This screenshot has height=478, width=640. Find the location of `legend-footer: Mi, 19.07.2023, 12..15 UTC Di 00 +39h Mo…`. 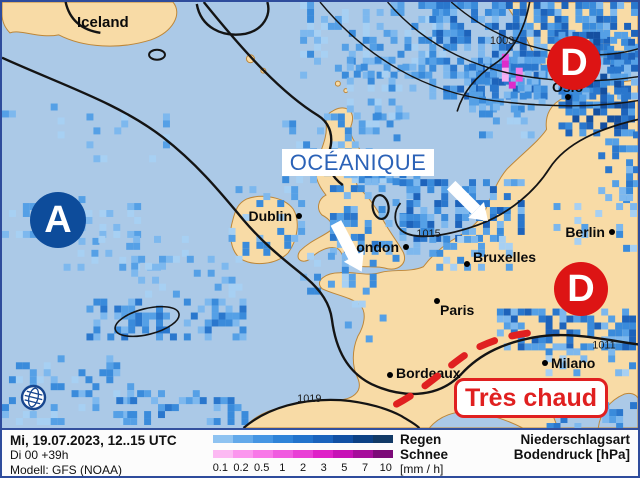

legend-footer: Mi, 19.07.2023, 12..15 UTC Di 00 +39h Mo… is located at coordinates (320, 452).